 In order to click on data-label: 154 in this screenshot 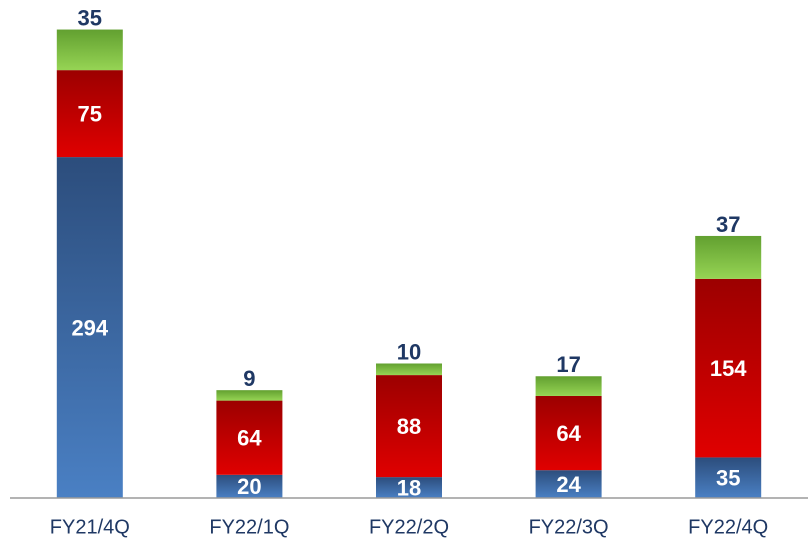, I will do `click(728, 368)`.